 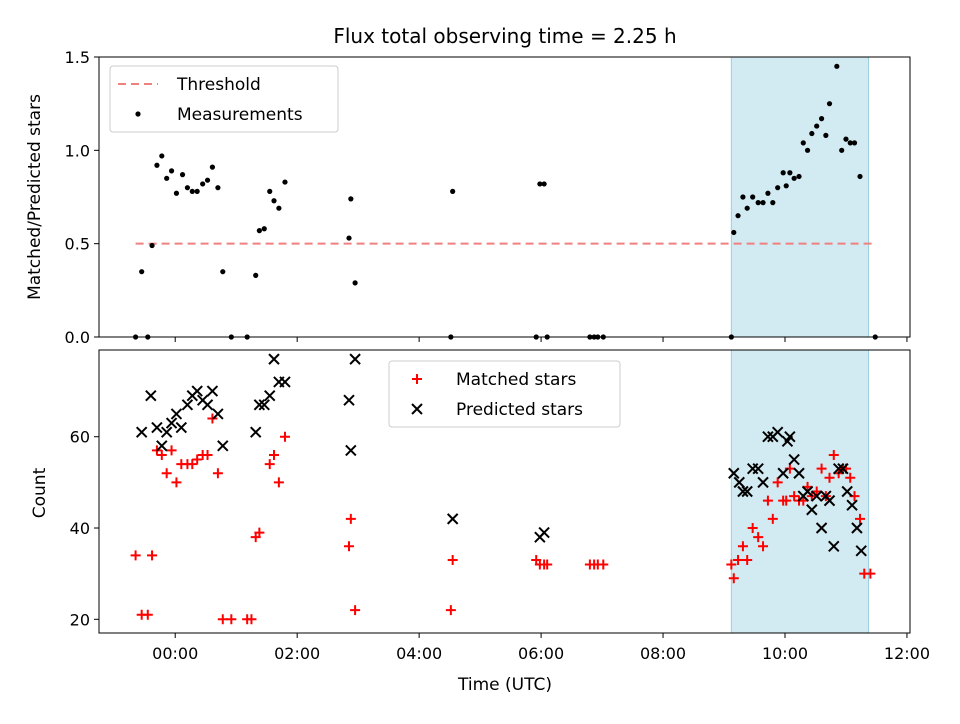 I want to click on bottom-y-axis-label: Count, so click(x=40, y=492).